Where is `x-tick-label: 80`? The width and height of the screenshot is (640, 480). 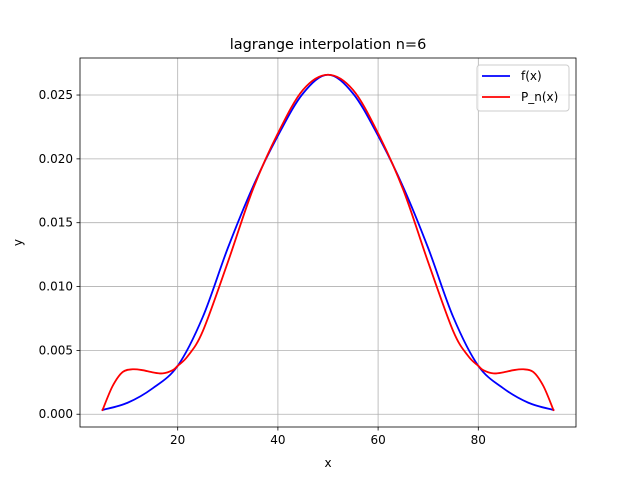
x-tick-label: 80 is located at coordinates (478, 440).